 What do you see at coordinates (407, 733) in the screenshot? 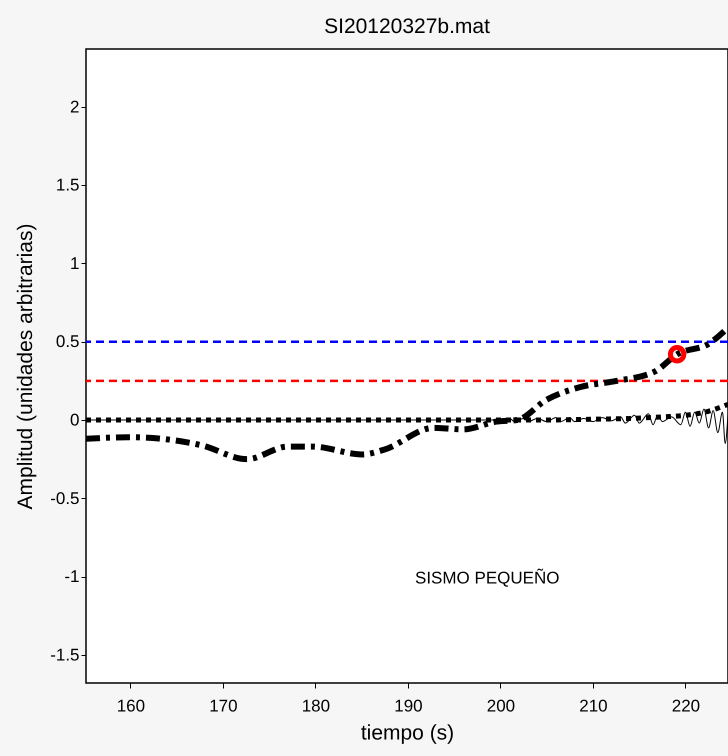
I see `x-axis-title: tiempo (s)` at bounding box center [407, 733].